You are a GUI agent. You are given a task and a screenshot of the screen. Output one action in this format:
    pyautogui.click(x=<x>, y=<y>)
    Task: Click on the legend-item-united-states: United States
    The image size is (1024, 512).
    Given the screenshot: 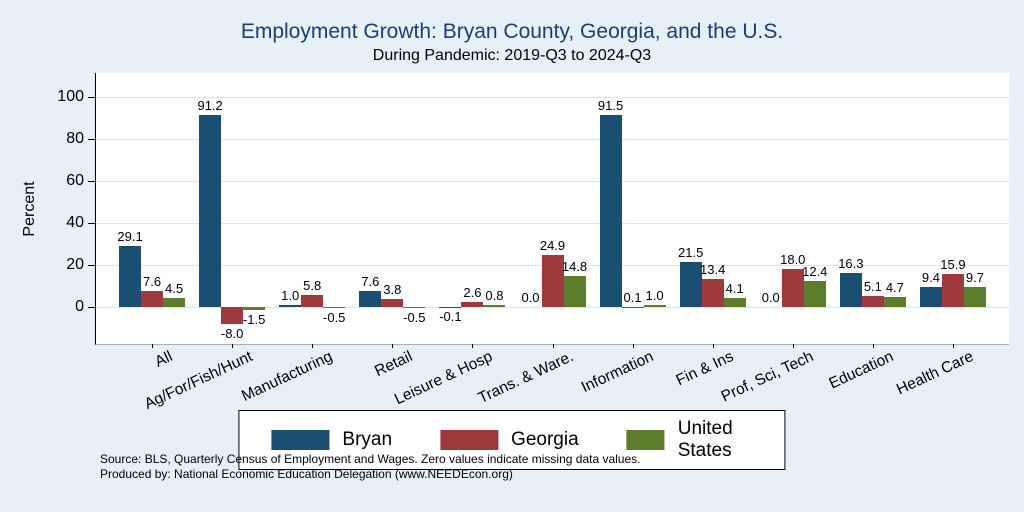 What is the action you would take?
    pyautogui.click(x=689, y=440)
    